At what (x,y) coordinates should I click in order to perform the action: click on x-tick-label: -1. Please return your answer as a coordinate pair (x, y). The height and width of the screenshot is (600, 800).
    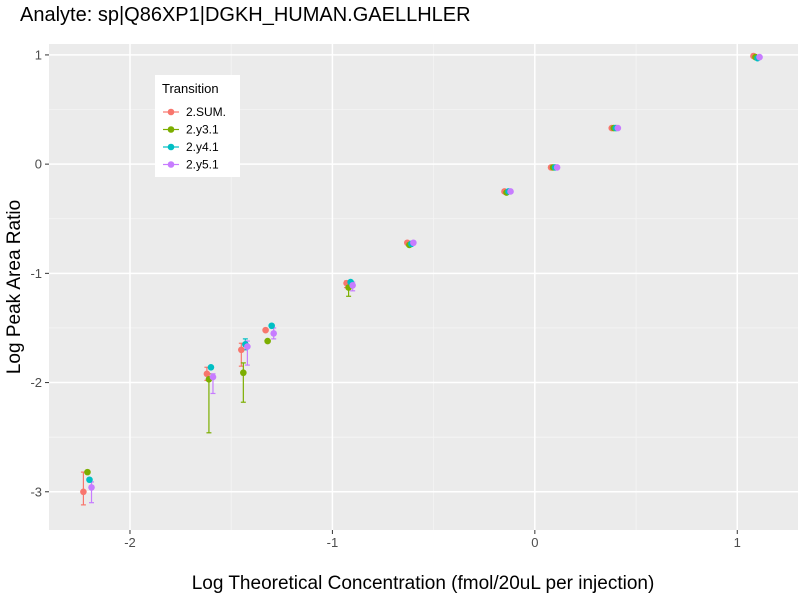
    Looking at the image, I should click on (333, 542).